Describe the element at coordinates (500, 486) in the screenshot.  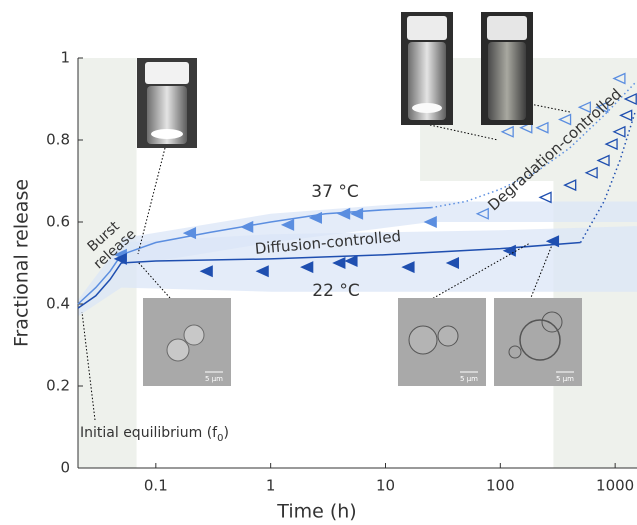
I see `x-tick-label: 100` at that location.